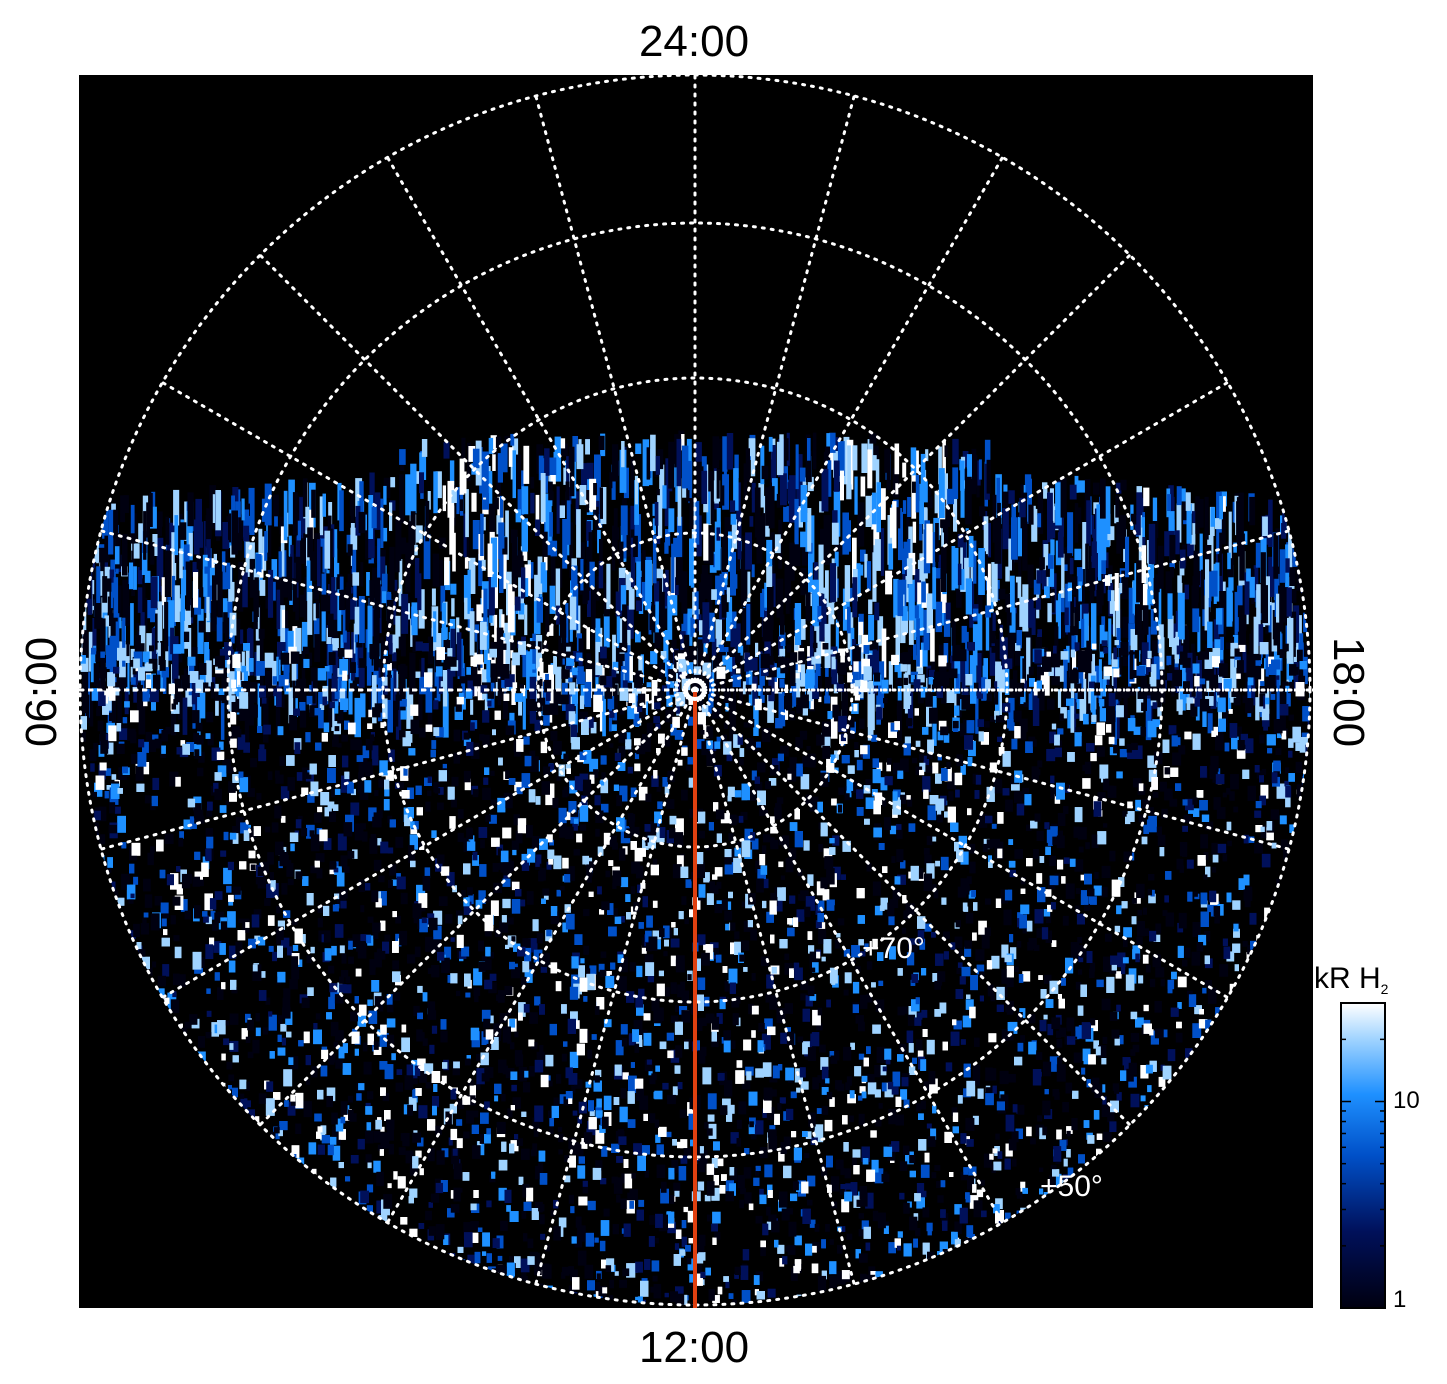 This screenshot has height=1384, width=1447. What do you see at coordinates (1363, 1155) in the screenshot?
I see `colorbar-scale` at bounding box center [1363, 1155].